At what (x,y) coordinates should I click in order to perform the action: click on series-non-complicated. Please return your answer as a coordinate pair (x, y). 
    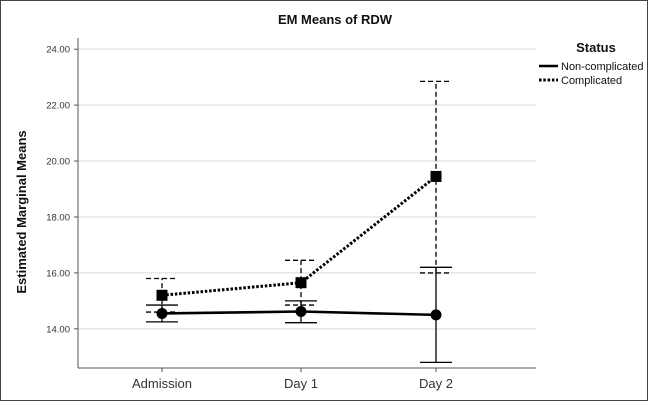
    Looking at the image, I should click on (299, 315).